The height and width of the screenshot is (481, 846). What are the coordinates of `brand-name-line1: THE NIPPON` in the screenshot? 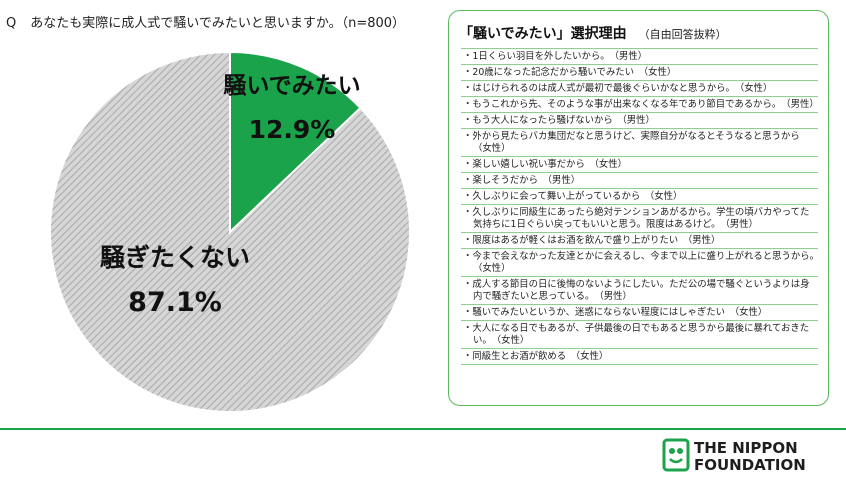 It's located at (746, 448).